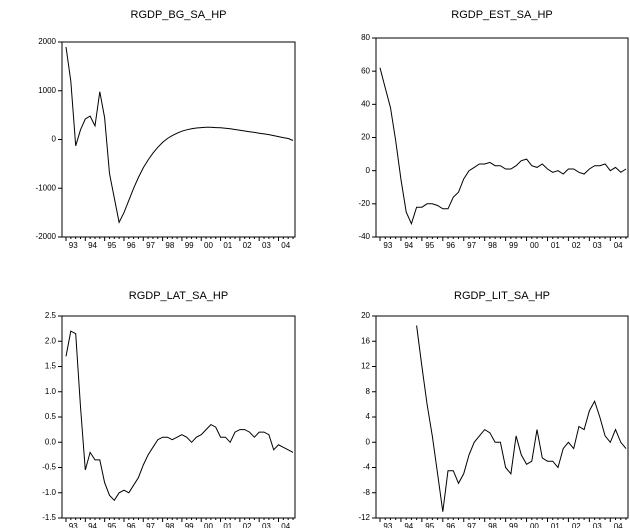 The image size is (630, 528). I want to click on y-tick-label: -0.5, so click(49, 467).